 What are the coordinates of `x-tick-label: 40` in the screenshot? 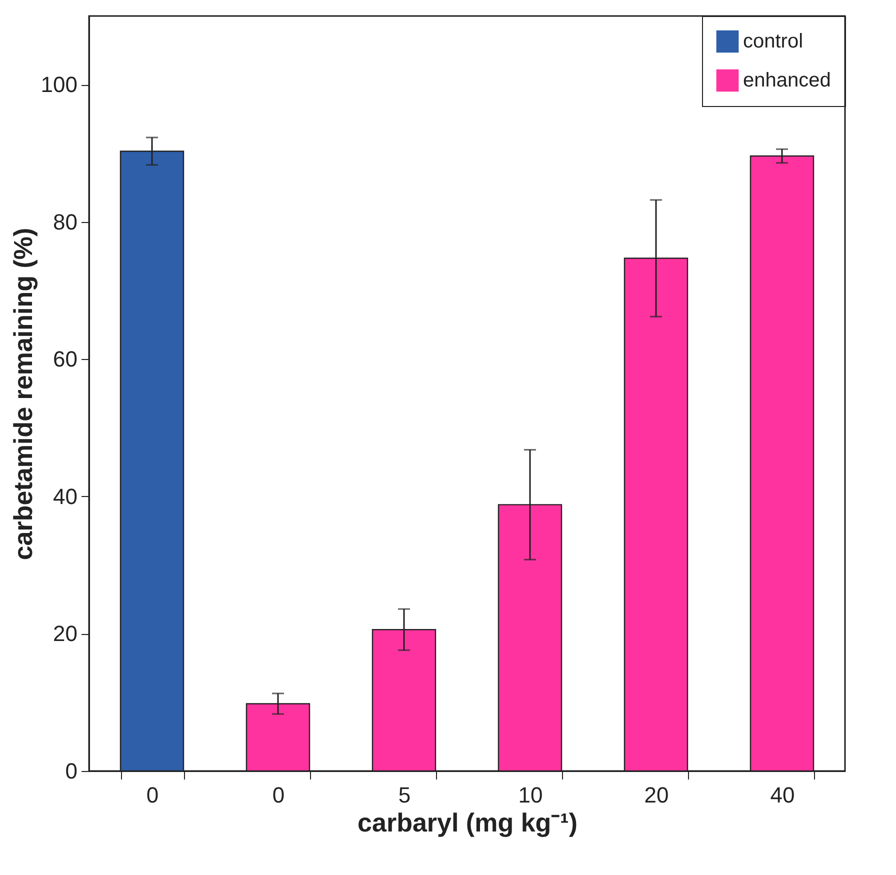 It's located at (782, 795).